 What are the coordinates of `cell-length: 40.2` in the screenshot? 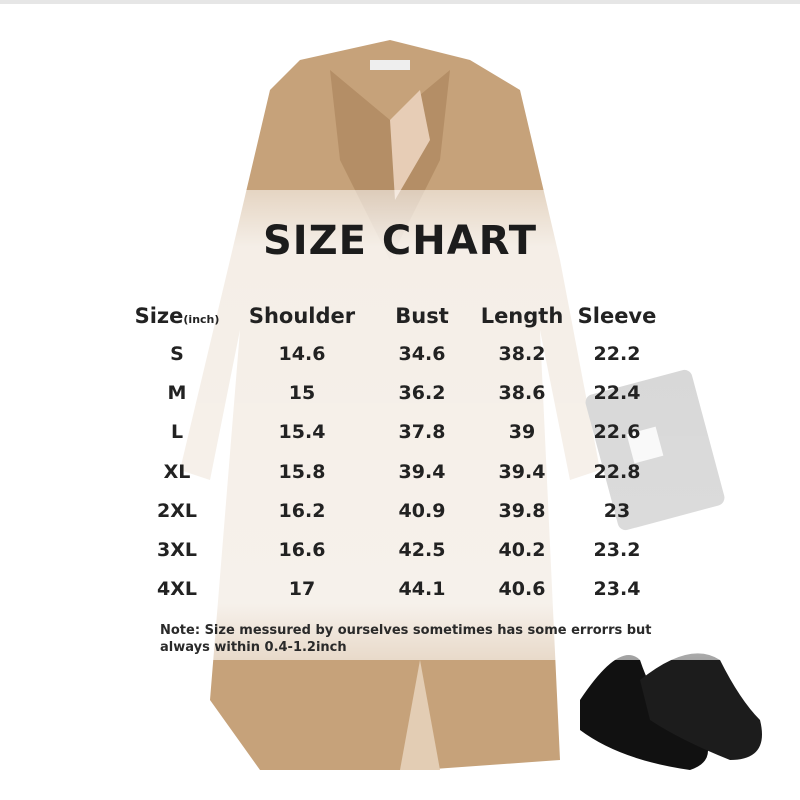 It's located at (522, 550).